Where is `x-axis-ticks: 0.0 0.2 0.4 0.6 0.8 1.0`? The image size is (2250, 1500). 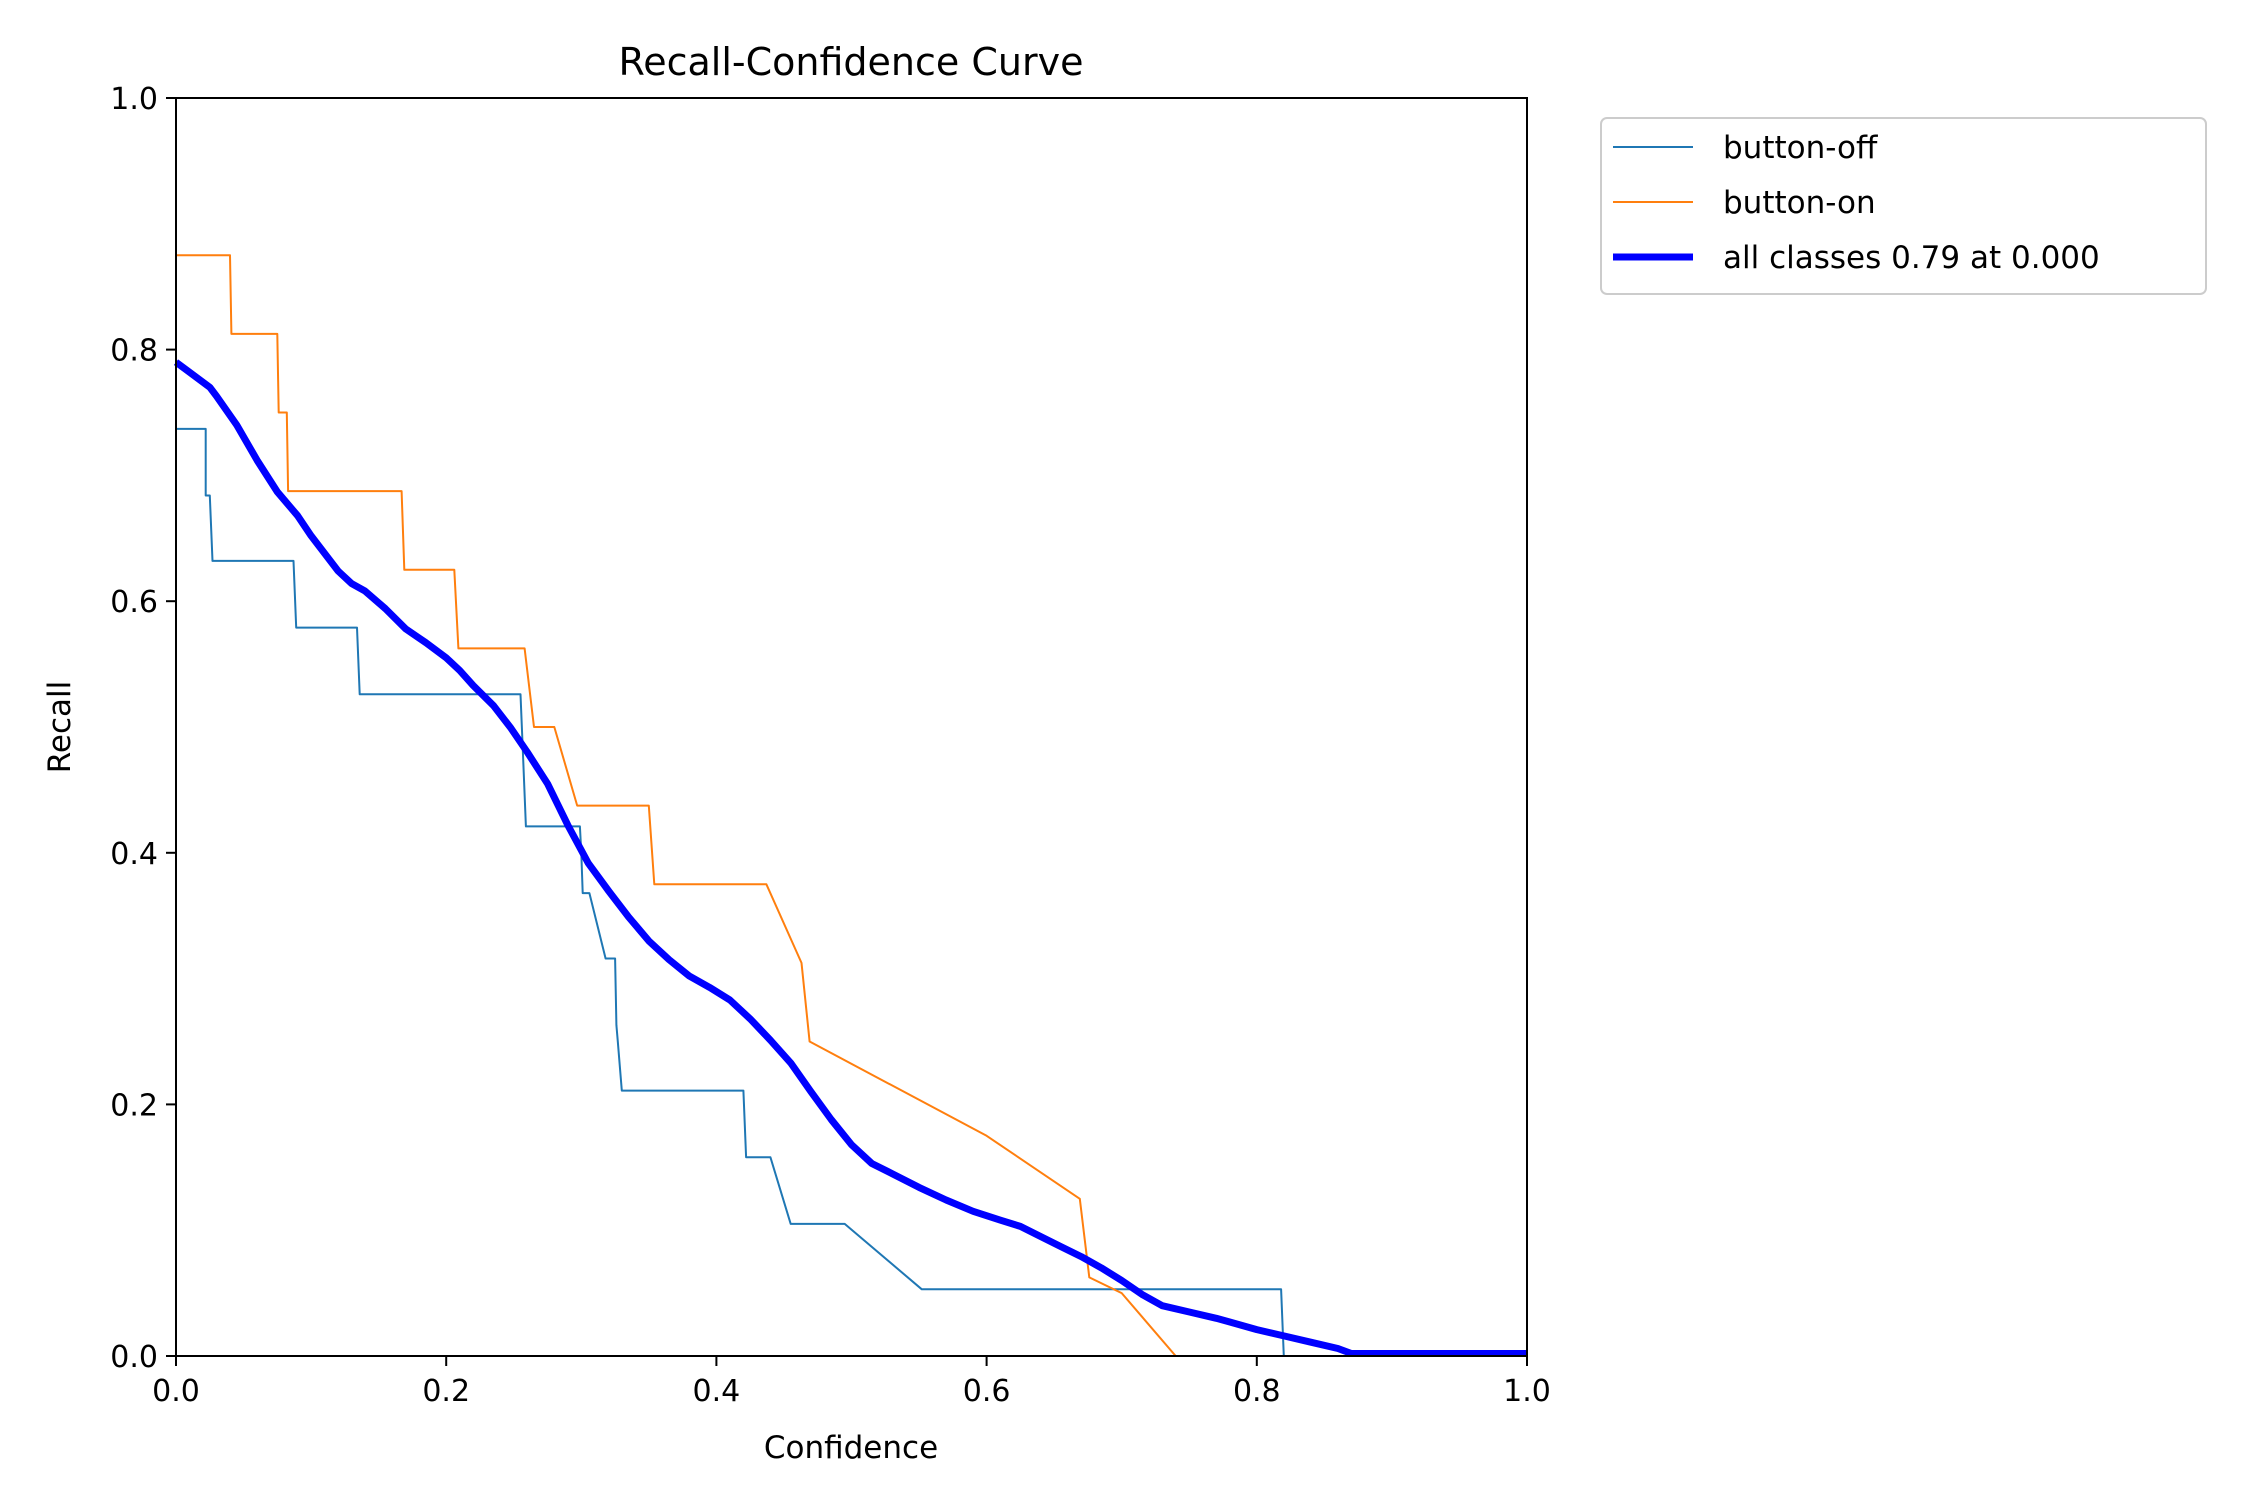
x-axis-ticks: 0.0 0.2 0.4 0.6 0.8 1.0 is located at coordinates (851, 1382).